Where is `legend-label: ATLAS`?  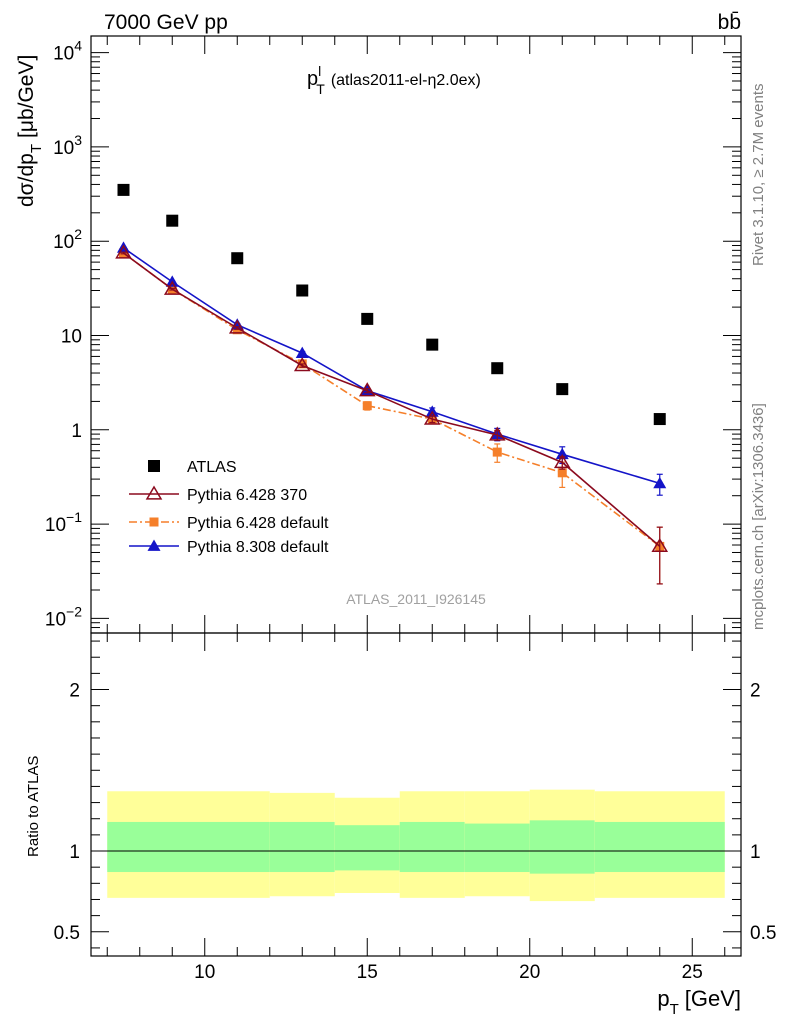
legend-label: ATLAS is located at coordinates (212, 467).